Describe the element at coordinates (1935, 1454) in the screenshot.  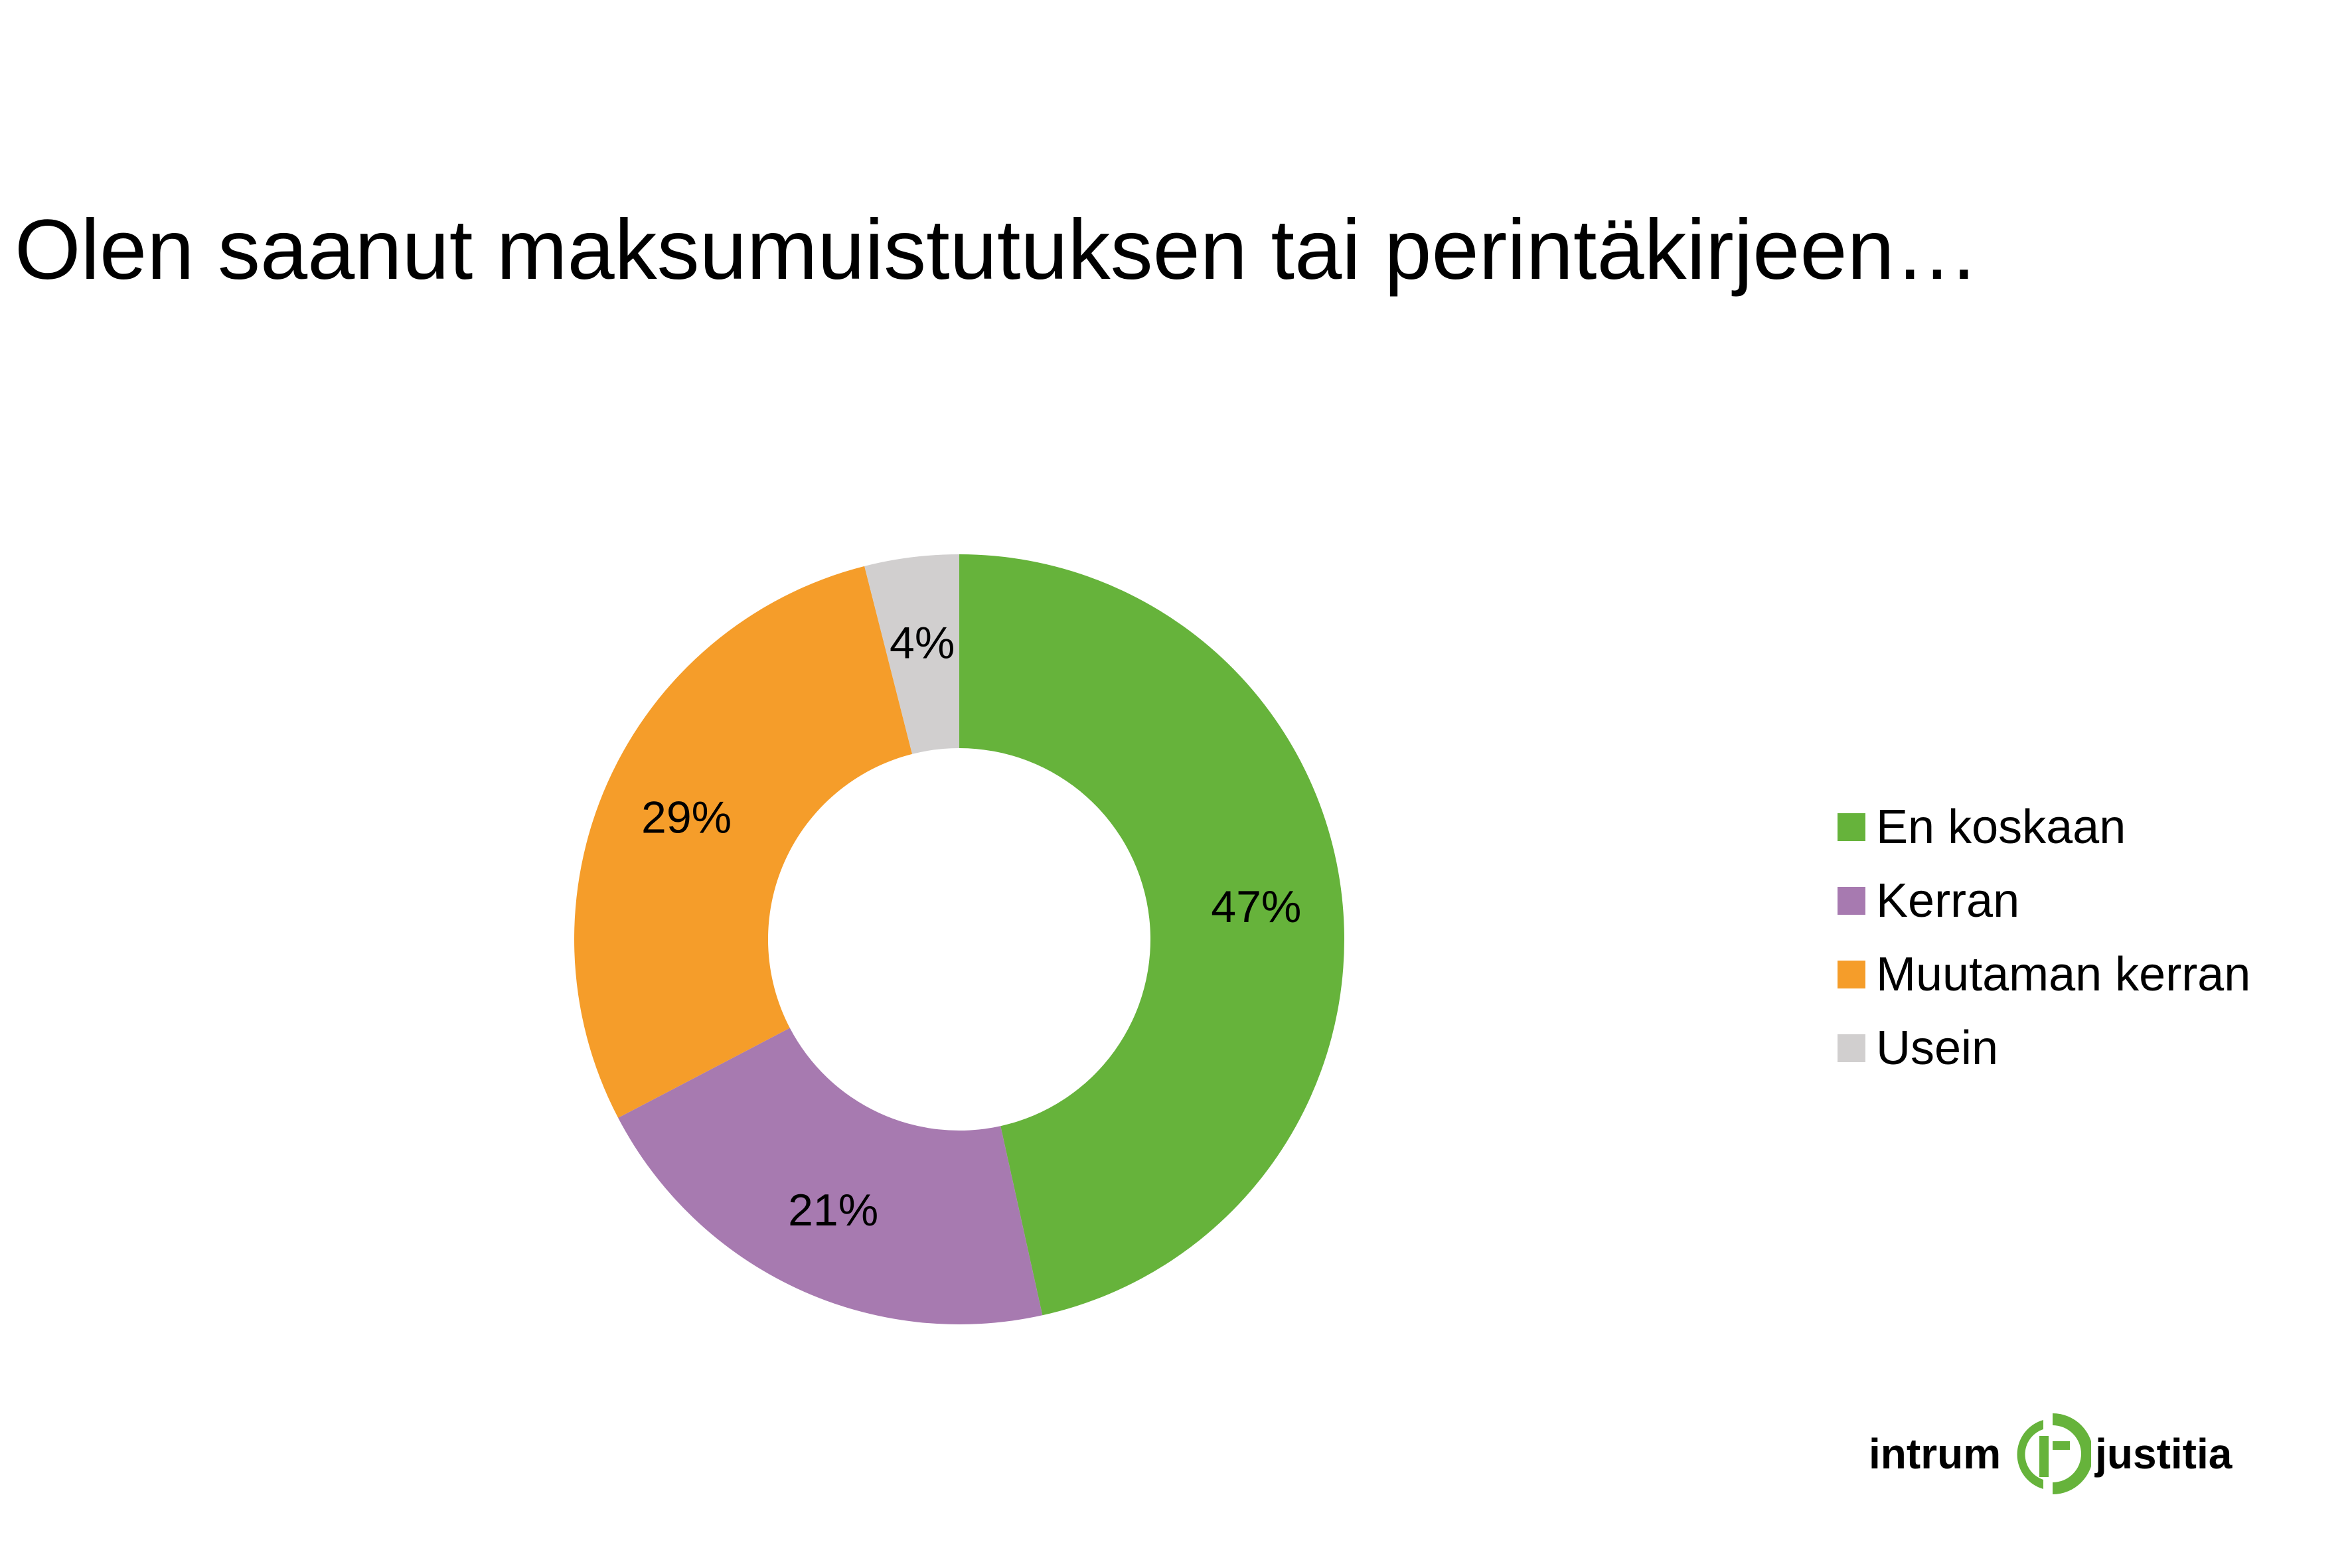
I see `logo-word-intrum: intrum` at that location.